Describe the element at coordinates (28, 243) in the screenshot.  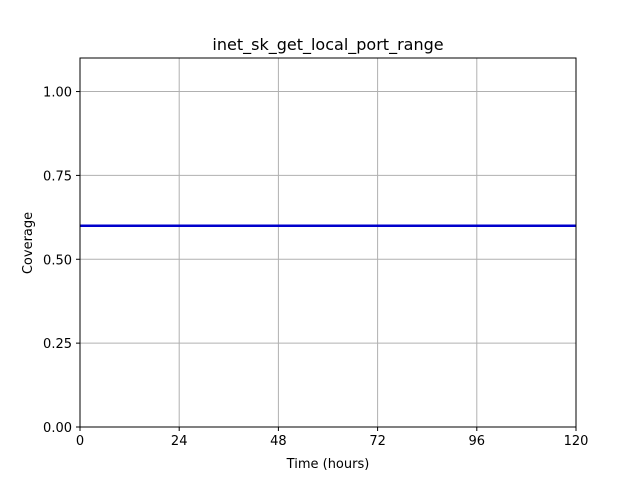
I see `y-axis-label: Coverage` at that location.